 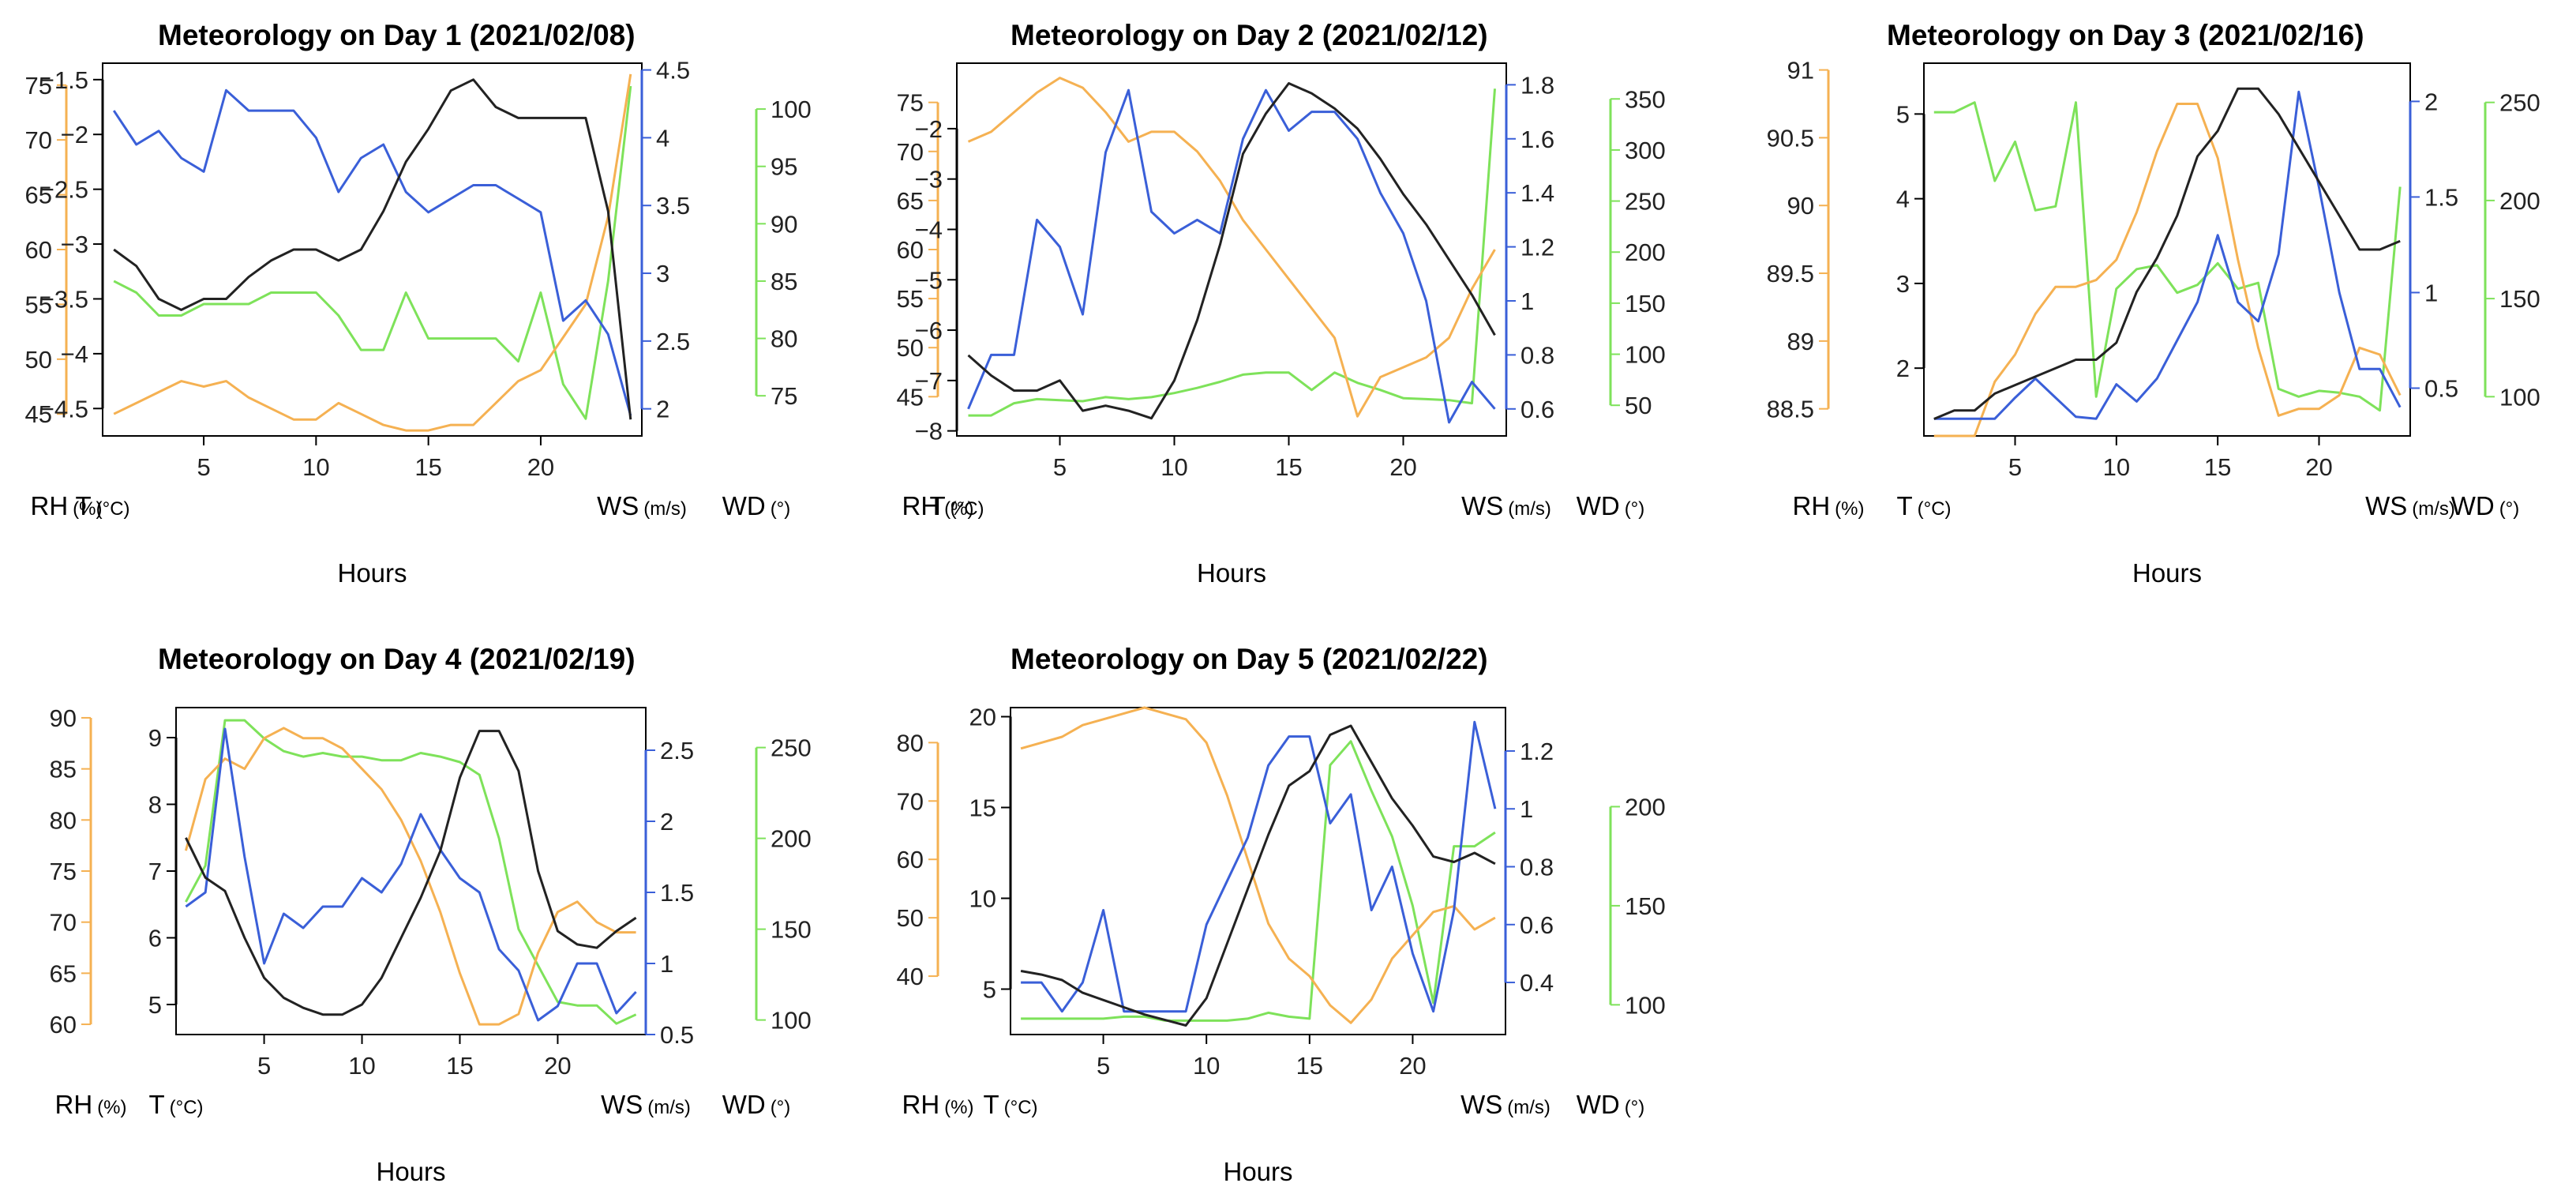 What do you see at coordinates (677, 1035) in the screenshot?
I see `ws-tick-label: 0.5` at bounding box center [677, 1035].